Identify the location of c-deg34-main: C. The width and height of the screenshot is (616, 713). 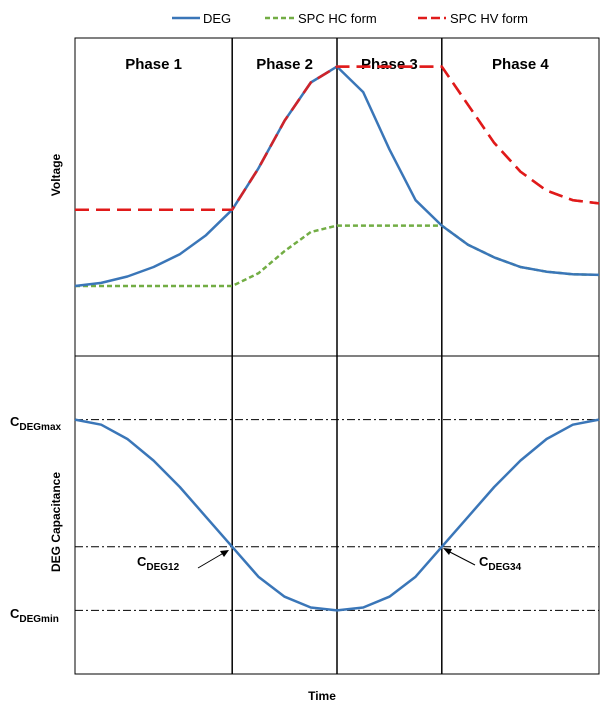
(484, 561).